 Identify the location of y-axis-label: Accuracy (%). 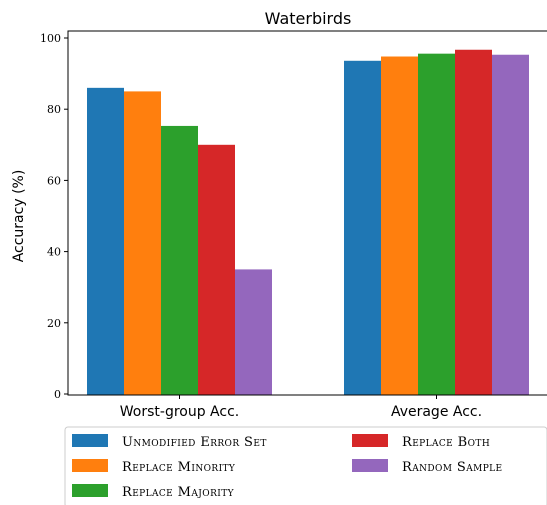
(19, 216).